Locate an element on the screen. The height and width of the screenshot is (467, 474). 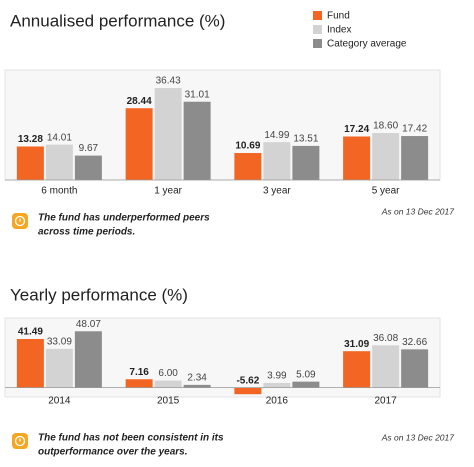
value-label: 41.49 is located at coordinates (30, 332).